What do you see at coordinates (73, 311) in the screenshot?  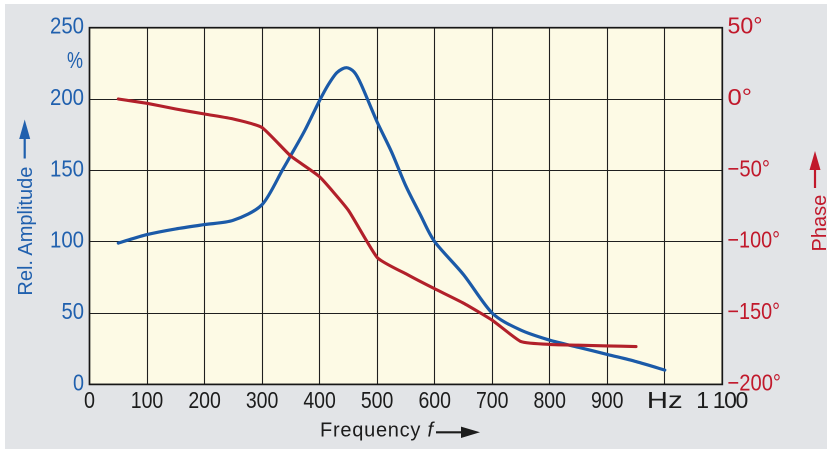 I see `svg-text: 50` at bounding box center [73, 311].